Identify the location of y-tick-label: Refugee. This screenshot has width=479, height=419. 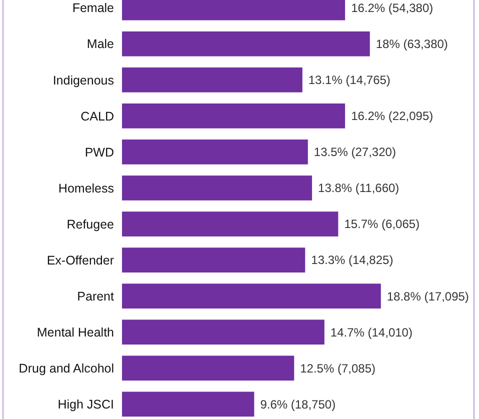
(90, 224).